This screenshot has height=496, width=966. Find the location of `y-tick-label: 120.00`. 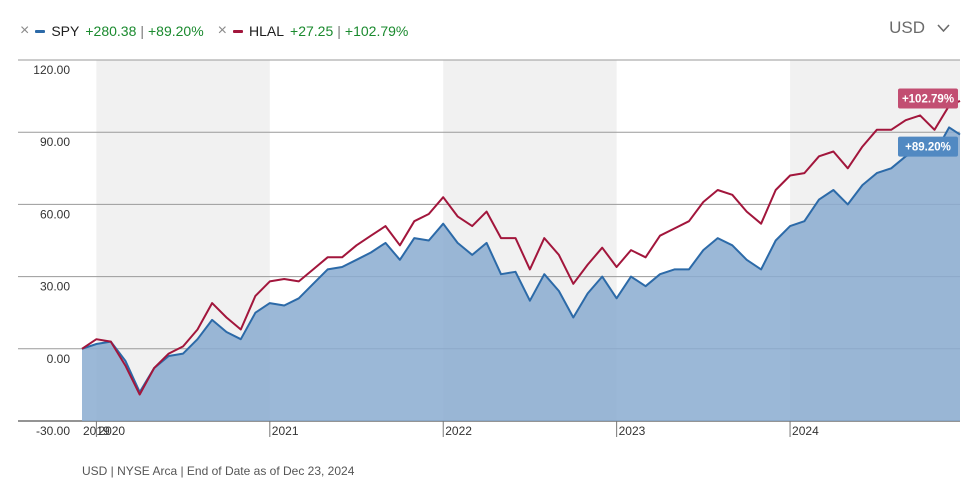

y-tick-label: 120.00 is located at coordinates (51, 70).